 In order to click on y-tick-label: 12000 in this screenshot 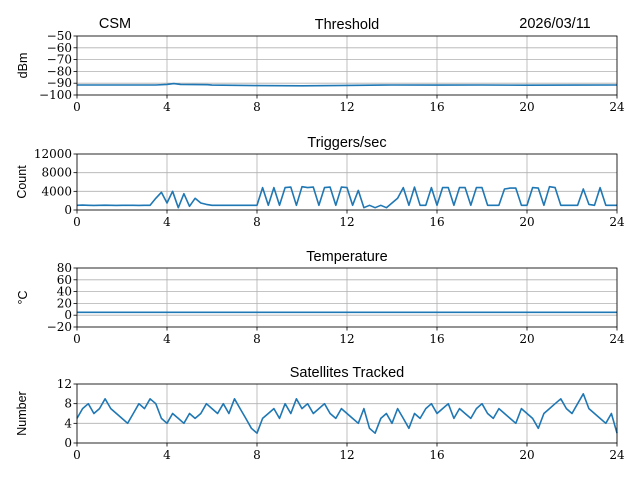, I will do `click(53, 154)`.